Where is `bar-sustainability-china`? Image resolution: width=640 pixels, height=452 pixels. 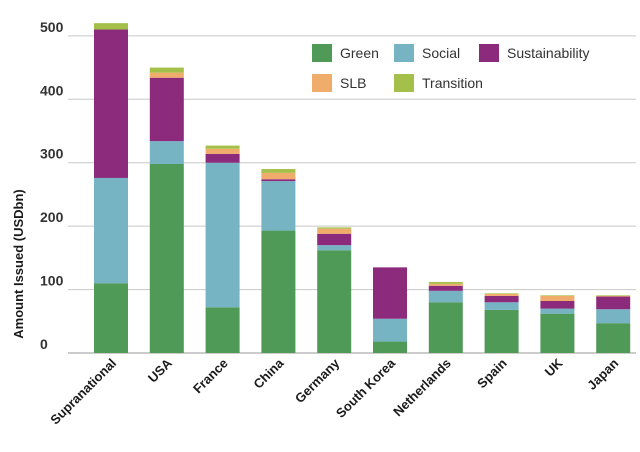
bar-sustainability-china is located at coordinates (278, 180).